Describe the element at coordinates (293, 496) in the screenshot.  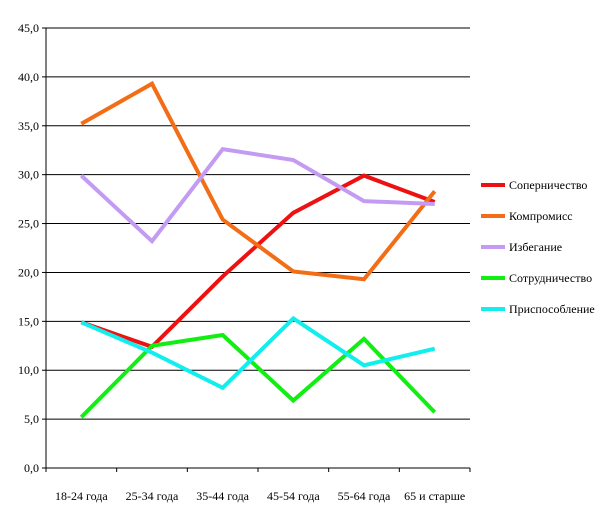
I see `x-tick-label: 45-54 года` at that location.